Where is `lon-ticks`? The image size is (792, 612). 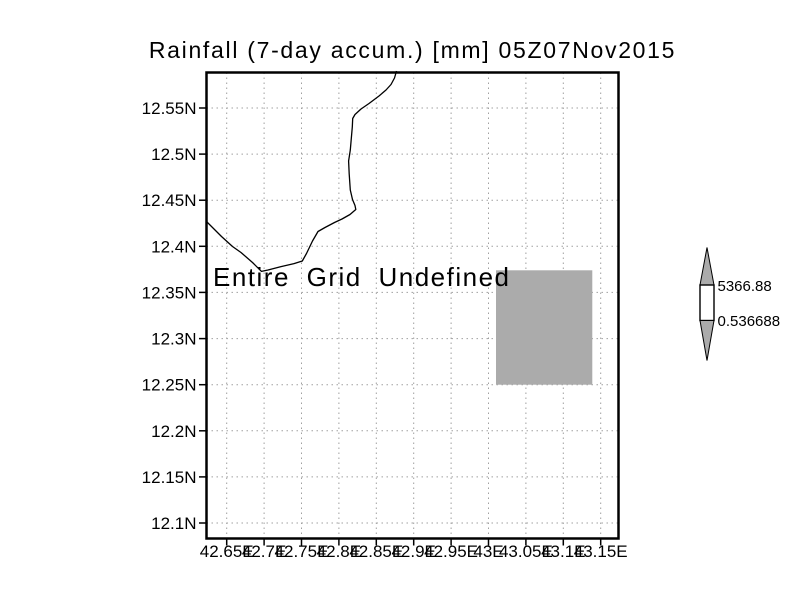 lon-ticks is located at coordinates (413, 542).